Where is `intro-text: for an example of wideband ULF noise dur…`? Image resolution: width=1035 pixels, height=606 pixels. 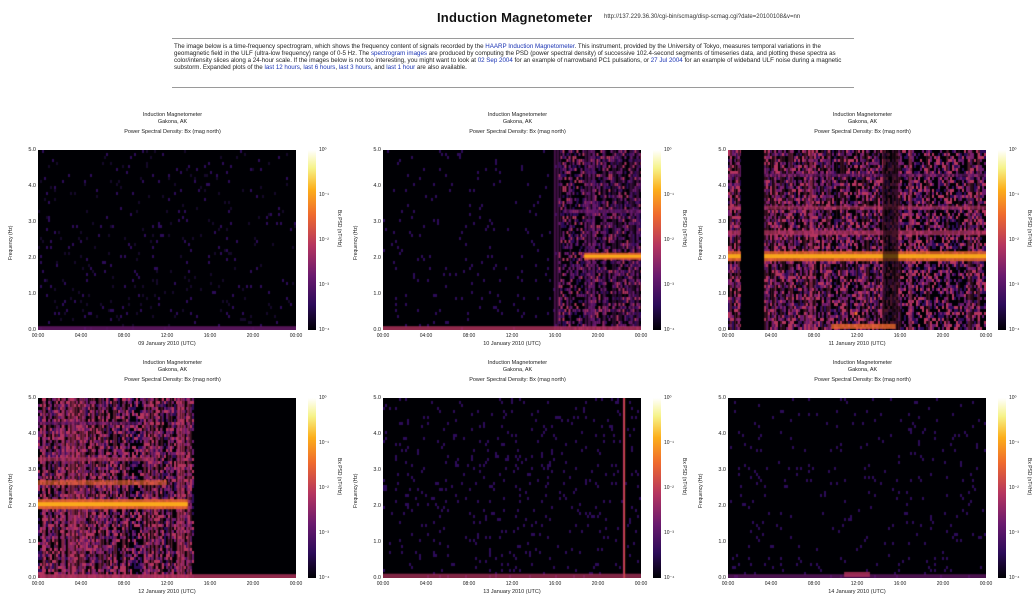
intro-text: for an example of wideband ULF noise dur… is located at coordinates (508, 64).